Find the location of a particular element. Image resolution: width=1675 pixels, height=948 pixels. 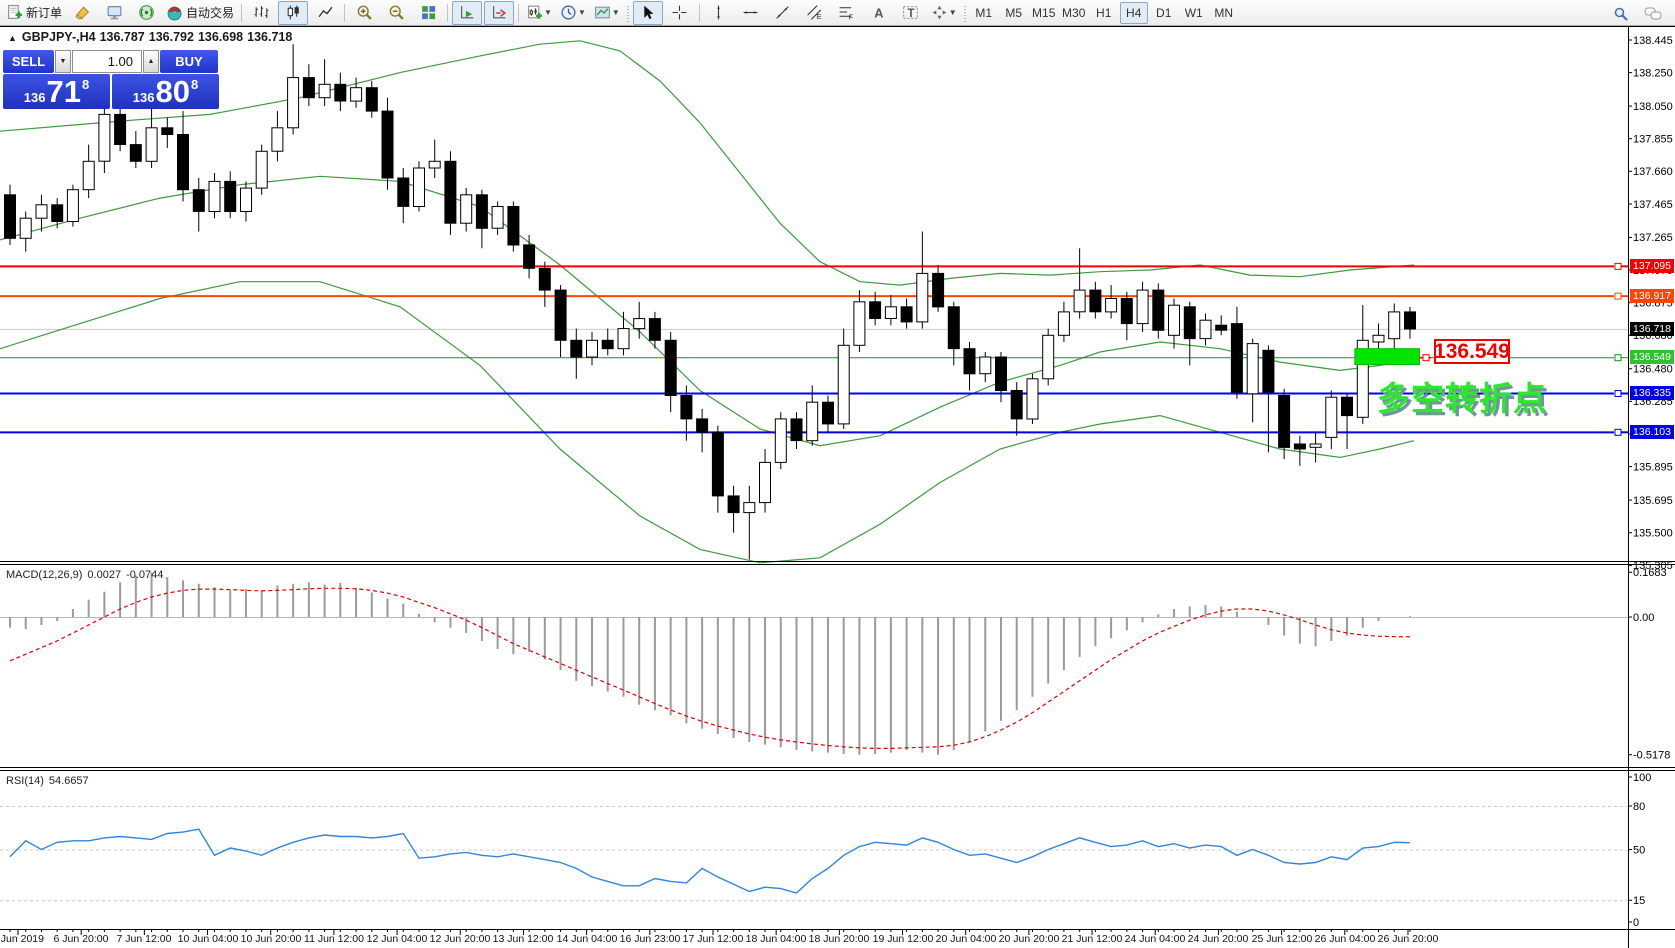

svg-text: 135.895 is located at coordinates (1653, 467).